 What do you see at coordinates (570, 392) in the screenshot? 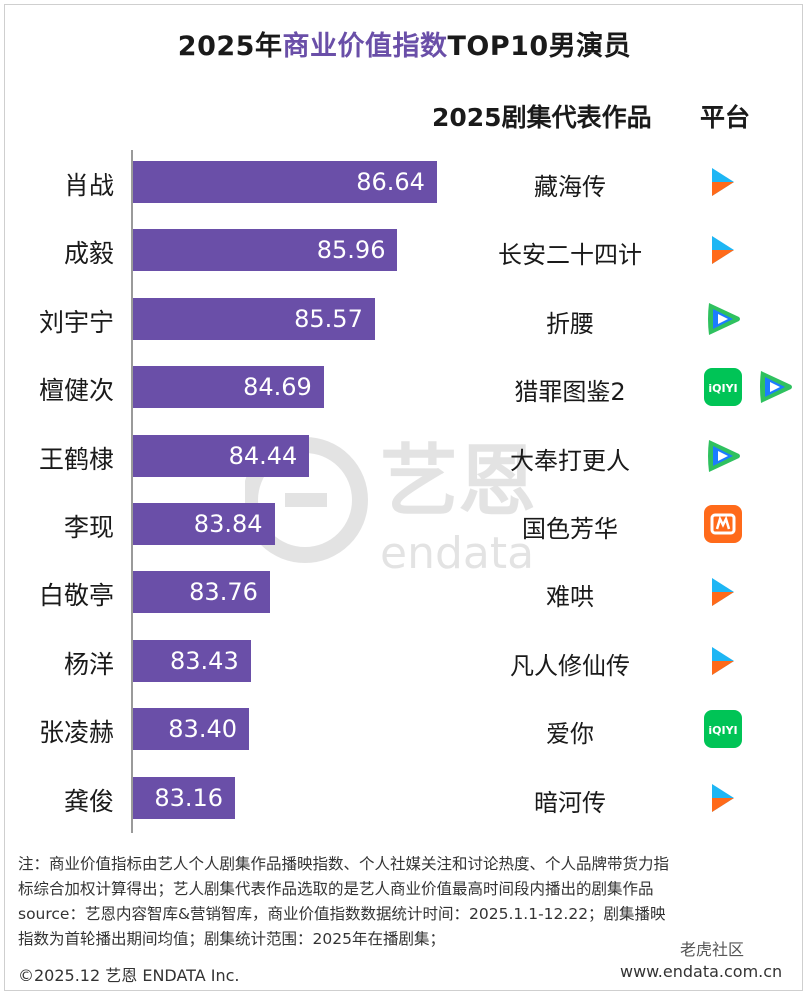
I see `representative-work: 猎罪图鉴2` at bounding box center [570, 392].